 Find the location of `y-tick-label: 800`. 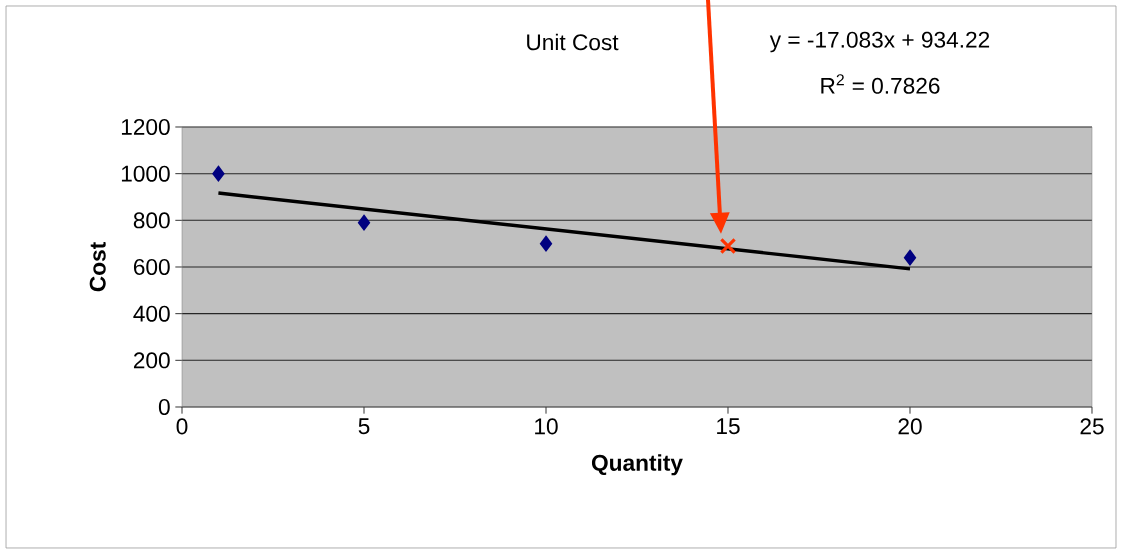

y-tick-label: 800 is located at coordinates (151, 220).